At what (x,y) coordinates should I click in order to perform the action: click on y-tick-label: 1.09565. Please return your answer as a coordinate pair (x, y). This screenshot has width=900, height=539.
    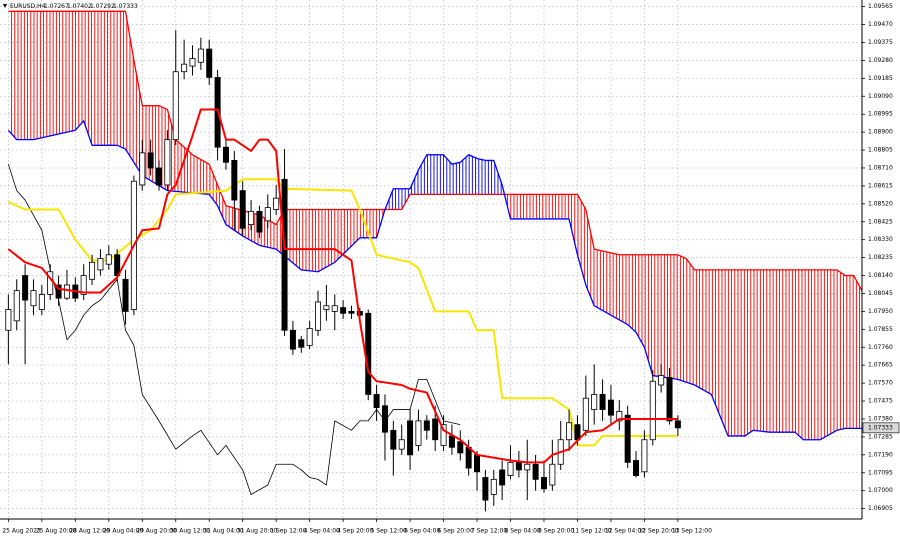
    Looking at the image, I should click on (880, 6).